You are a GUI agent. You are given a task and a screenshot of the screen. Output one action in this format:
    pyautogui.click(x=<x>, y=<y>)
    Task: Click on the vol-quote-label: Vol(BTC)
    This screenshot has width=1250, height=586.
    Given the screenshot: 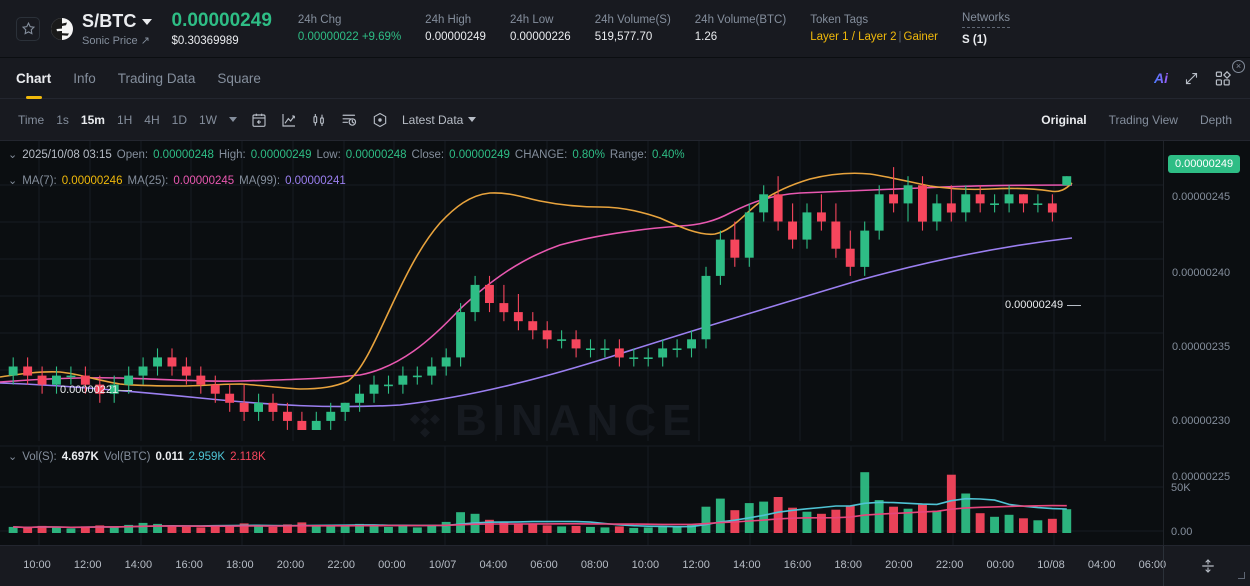 What is the action you would take?
    pyautogui.click(x=127, y=456)
    